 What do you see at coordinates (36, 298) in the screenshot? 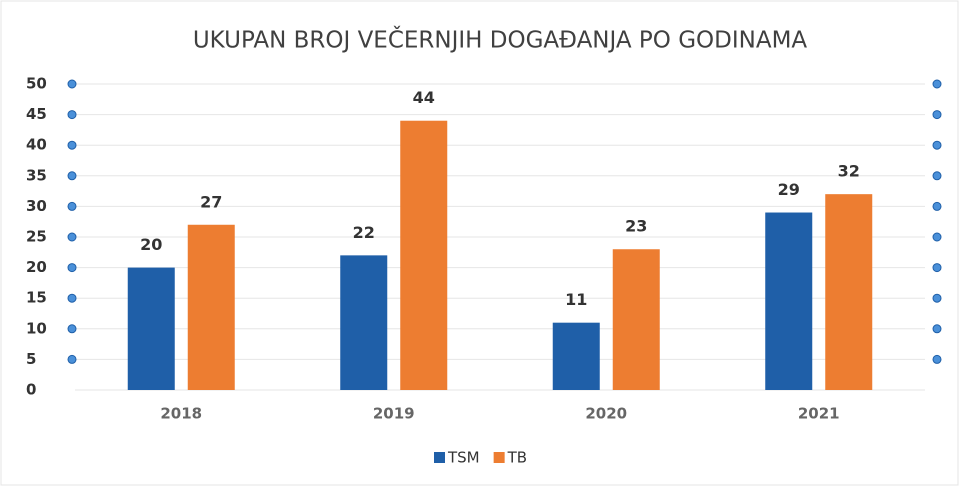
I see `y-tick-label: 15` at bounding box center [36, 298].